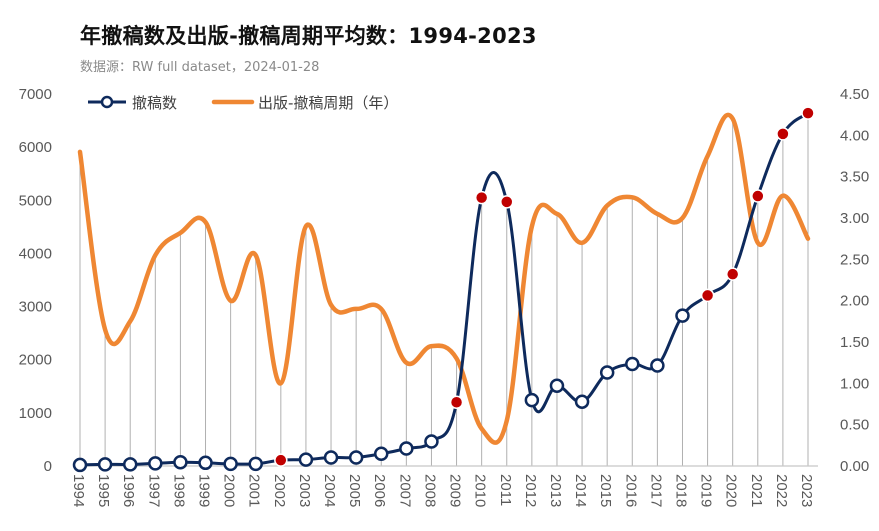  I want to click on x-tick-label: 2016, so click(630, 490).